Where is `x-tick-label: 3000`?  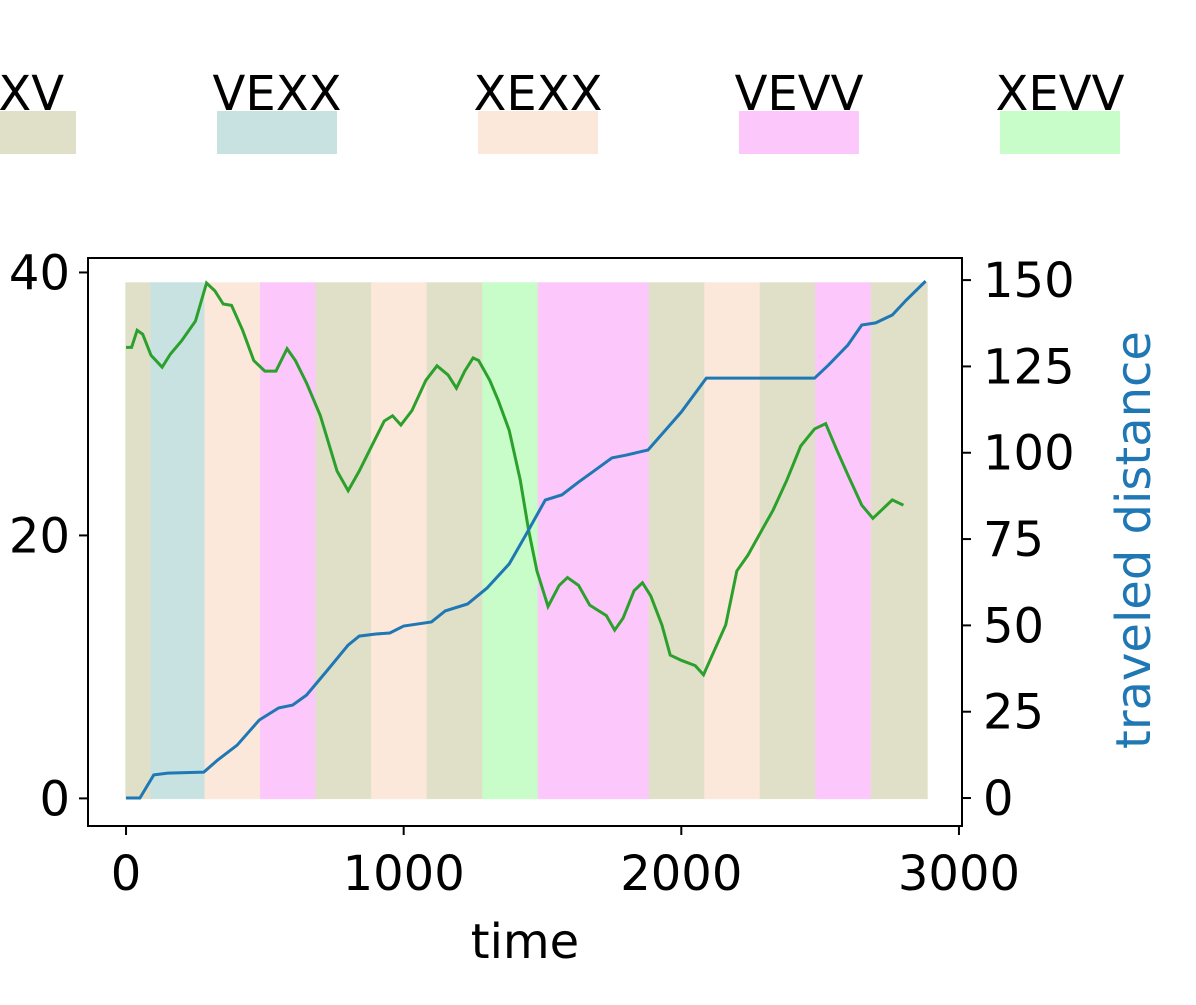 x-tick-label: 3000 is located at coordinates (959, 874).